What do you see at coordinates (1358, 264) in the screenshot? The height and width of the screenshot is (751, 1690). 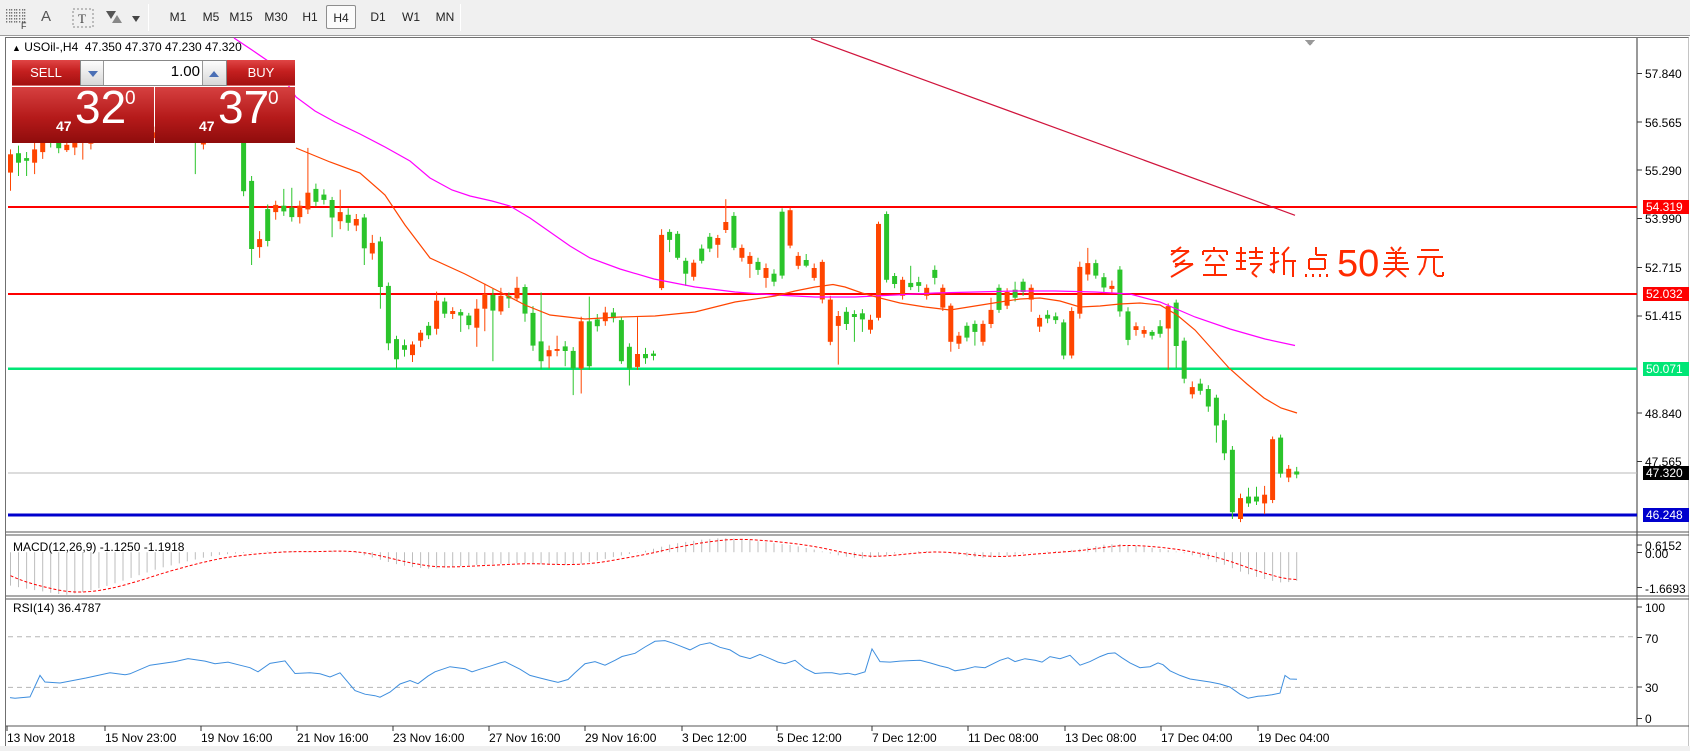 I see `svg-text: 50` at bounding box center [1358, 264].